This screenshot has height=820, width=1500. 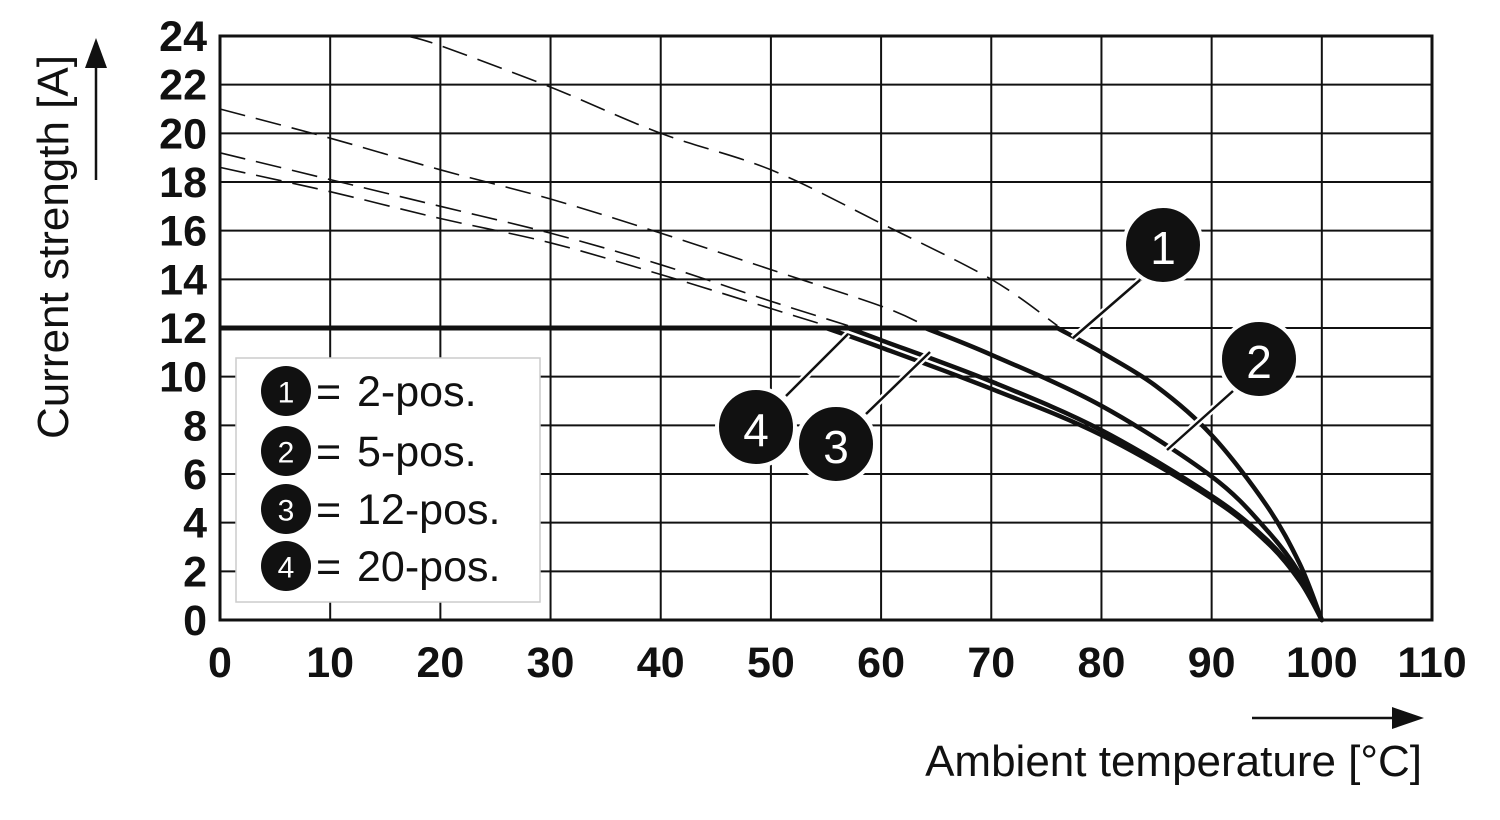 What do you see at coordinates (1259, 362) in the screenshot?
I see `callout-badge-number: 2` at bounding box center [1259, 362].